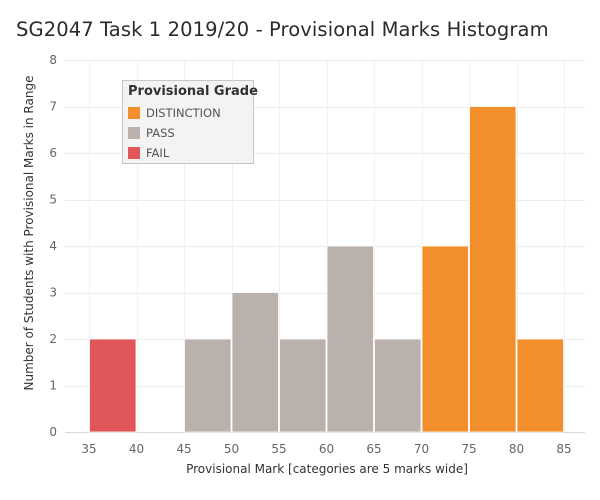 This screenshot has width=600, height=500. I want to click on legend-label-distinction: DISTINCTION, so click(183, 113).